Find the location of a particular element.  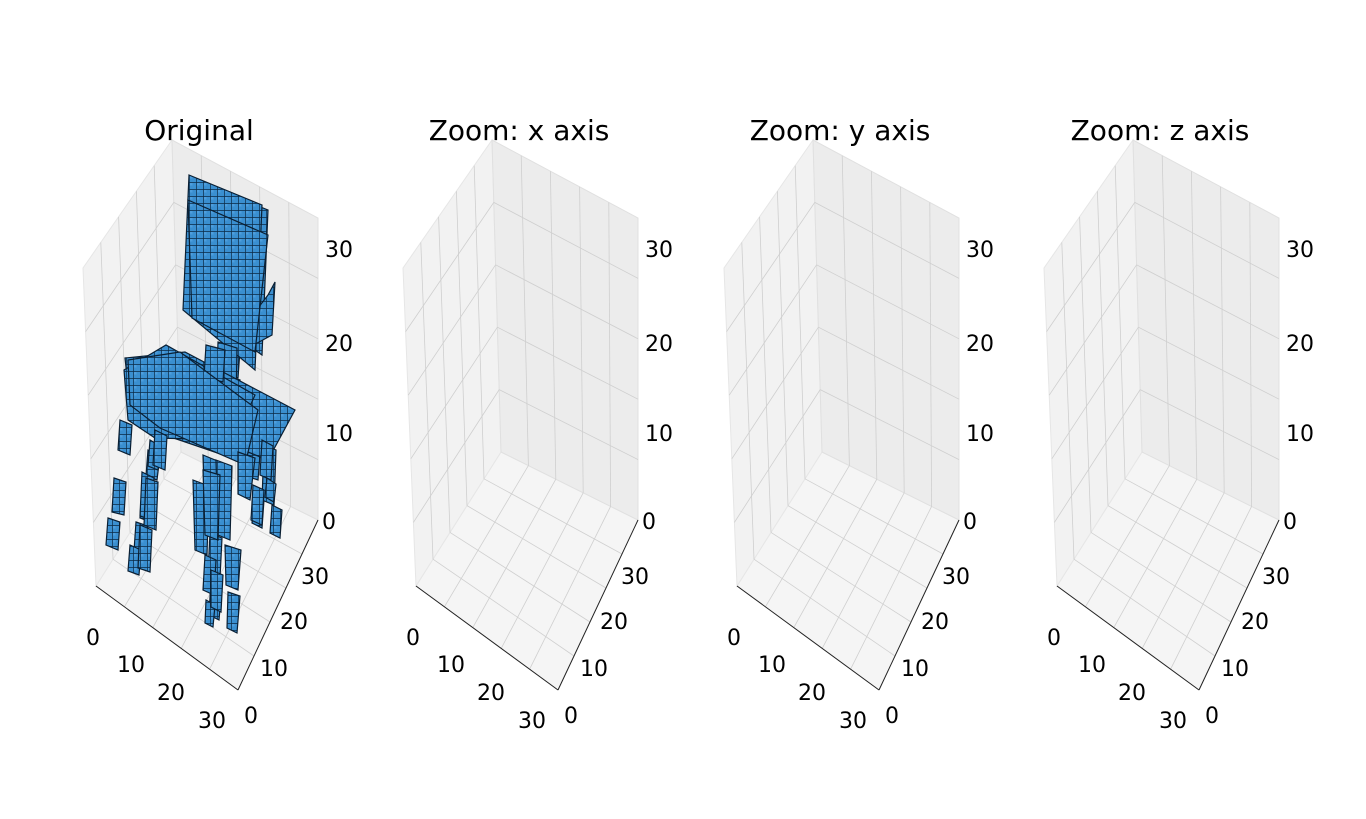

subplot-title: Zoom: y axis is located at coordinates (840, 130).